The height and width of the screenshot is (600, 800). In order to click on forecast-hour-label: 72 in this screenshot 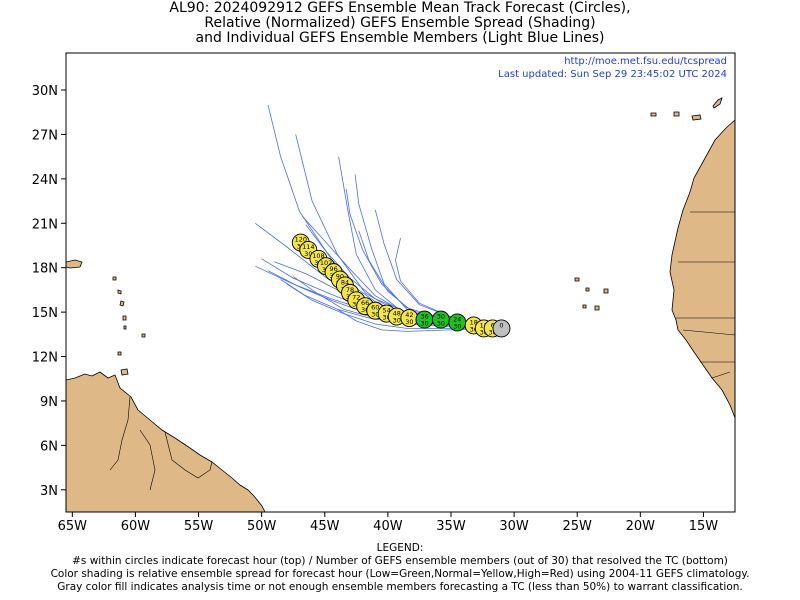, I will do `click(356, 297)`.